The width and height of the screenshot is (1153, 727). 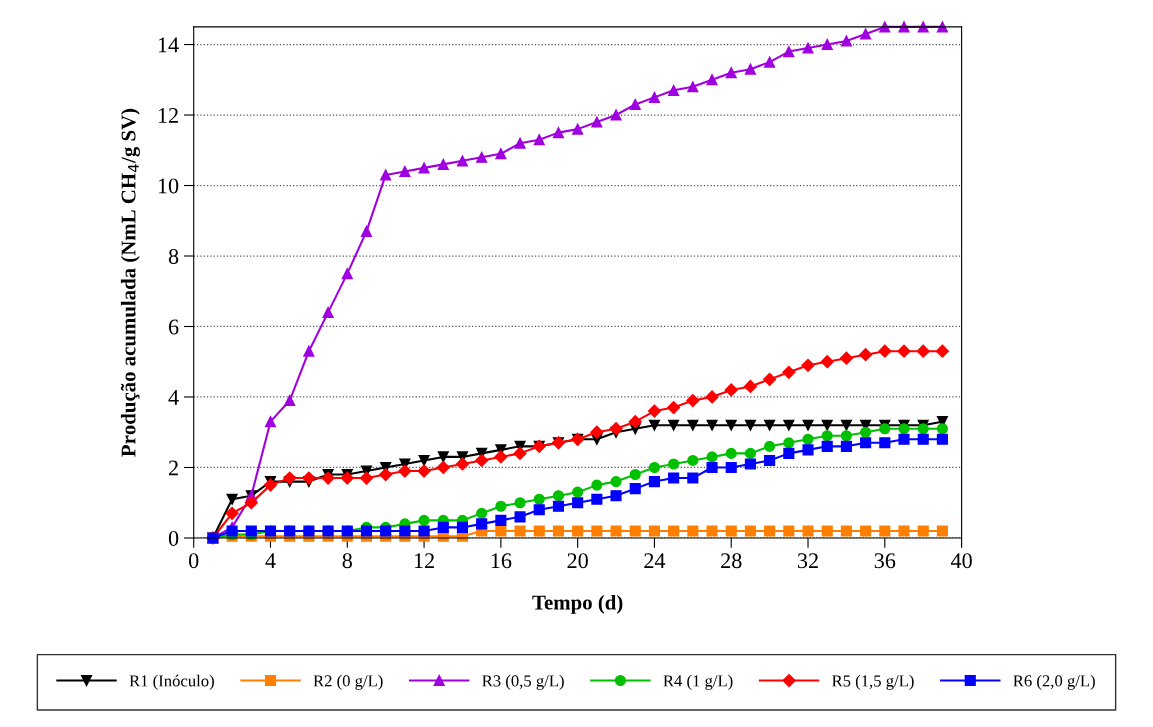 What do you see at coordinates (173, 538) in the screenshot?
I see `y-tick-label: 0` at bounding box center [173, 538].